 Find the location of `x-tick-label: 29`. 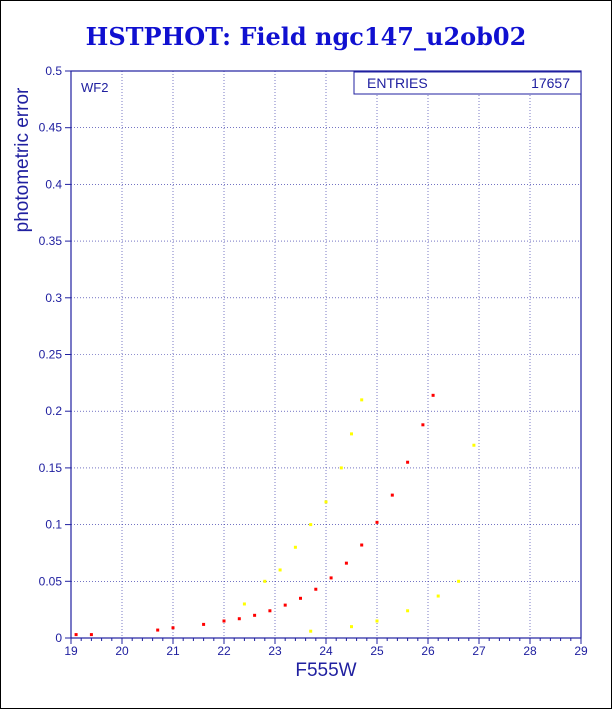

x-tick-label: 29 is located at coordinates (581, 651).